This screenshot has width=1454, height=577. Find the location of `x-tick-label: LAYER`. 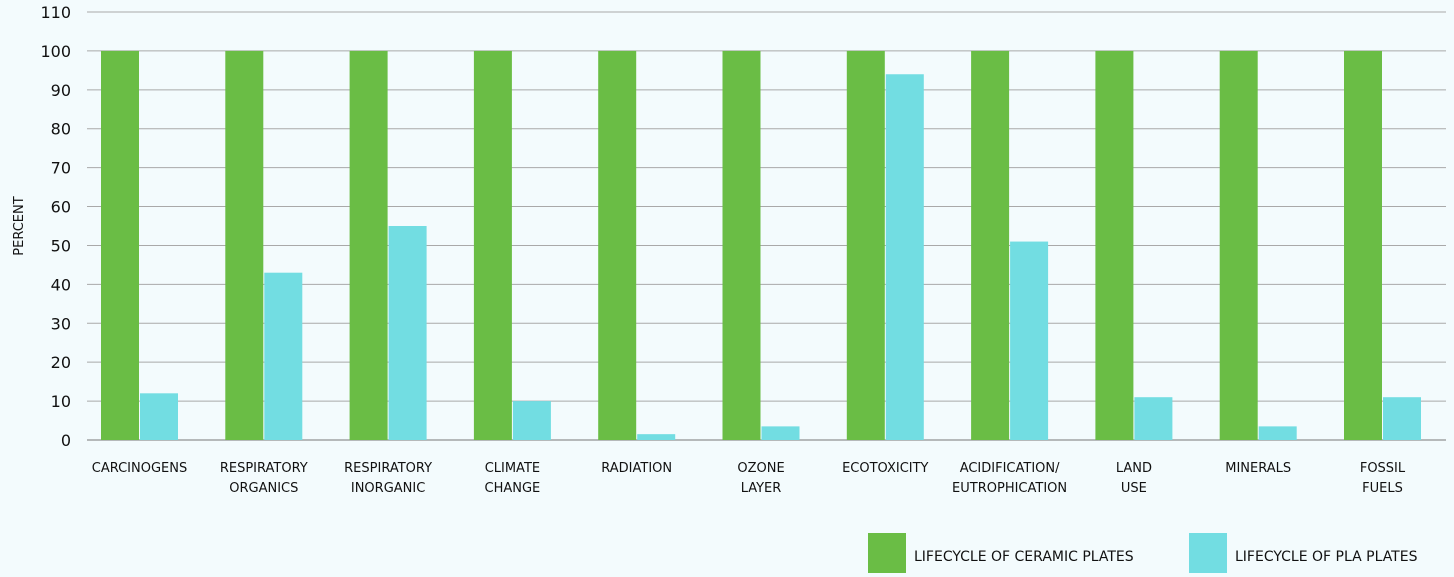

x-tick-label: LAYER is located at coordinates (761, 488).